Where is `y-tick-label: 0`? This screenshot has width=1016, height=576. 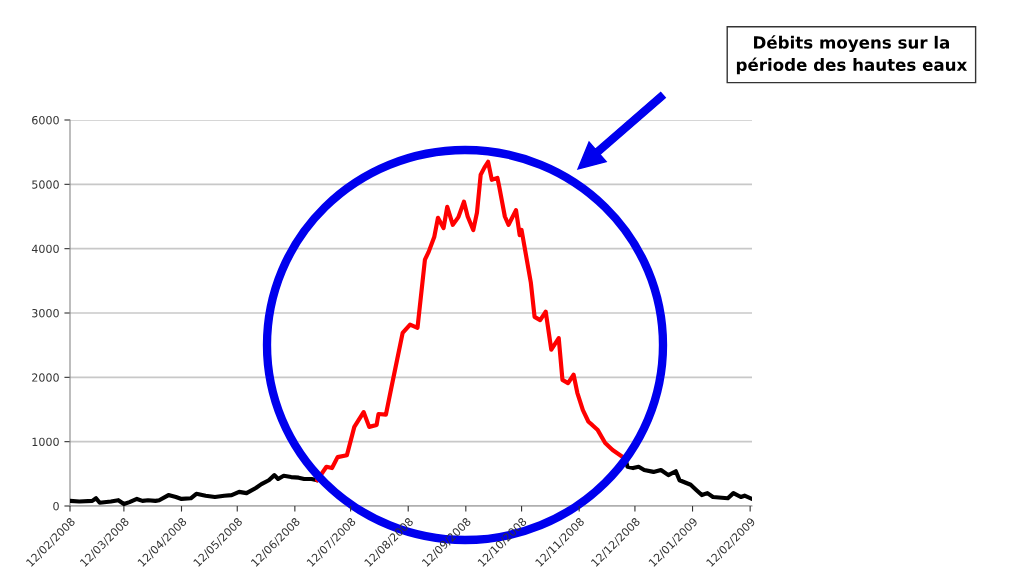 y-tick-label: 0 is located at coordinates (56, 506).